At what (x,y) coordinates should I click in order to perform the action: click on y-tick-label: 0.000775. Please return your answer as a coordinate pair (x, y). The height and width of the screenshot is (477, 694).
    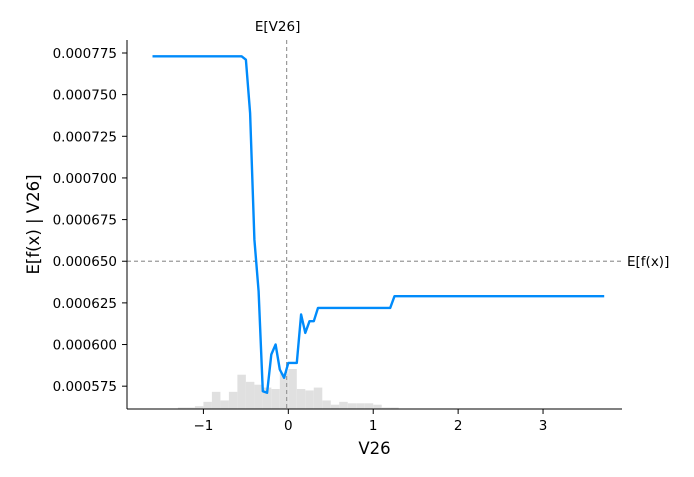
    Looking at the image, I should click on (85, 54).